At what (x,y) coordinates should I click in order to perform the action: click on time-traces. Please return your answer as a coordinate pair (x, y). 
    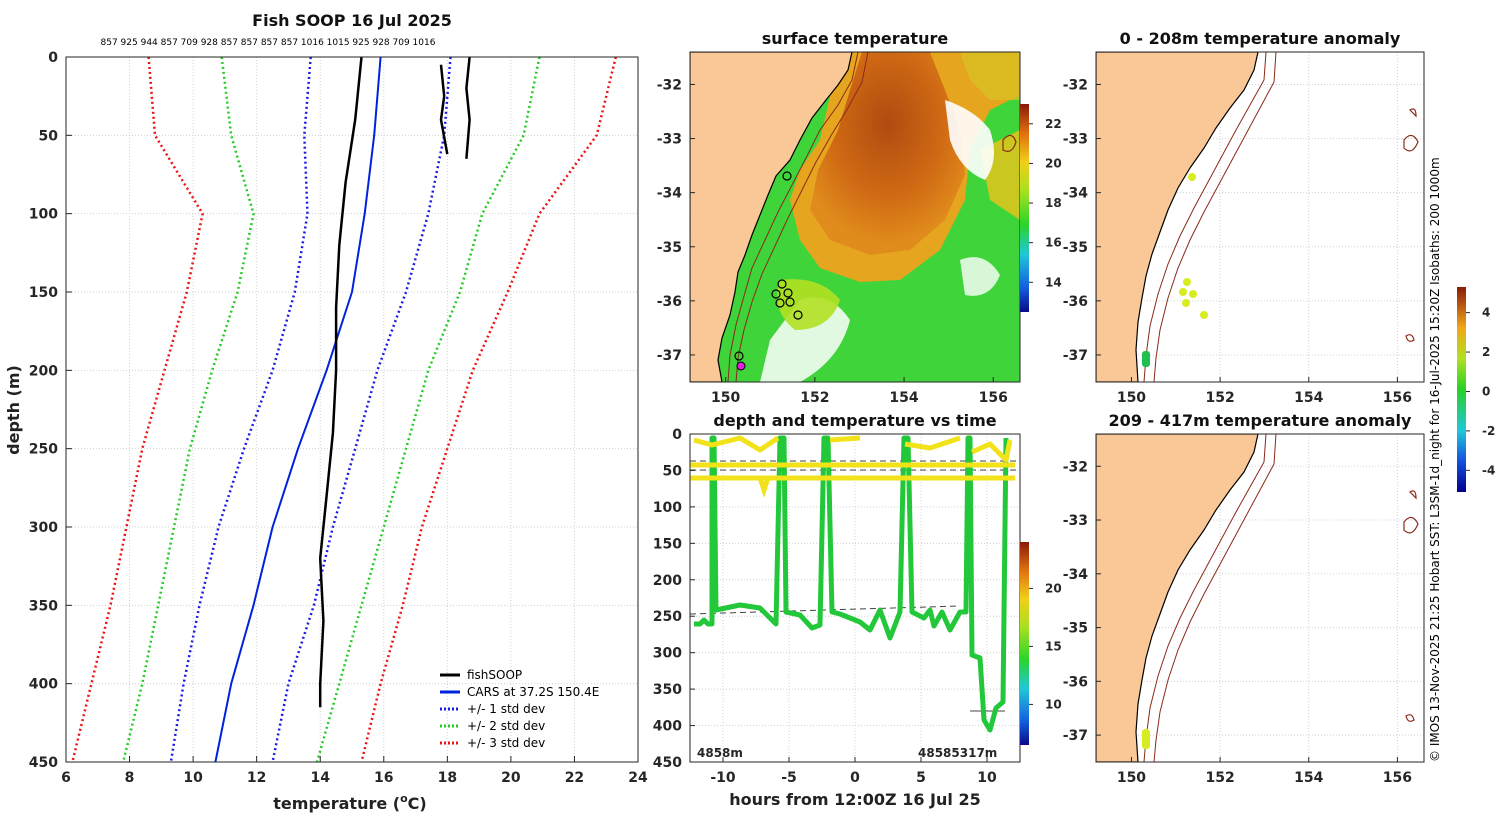
    Looking at the image, I should click on (855, 584).